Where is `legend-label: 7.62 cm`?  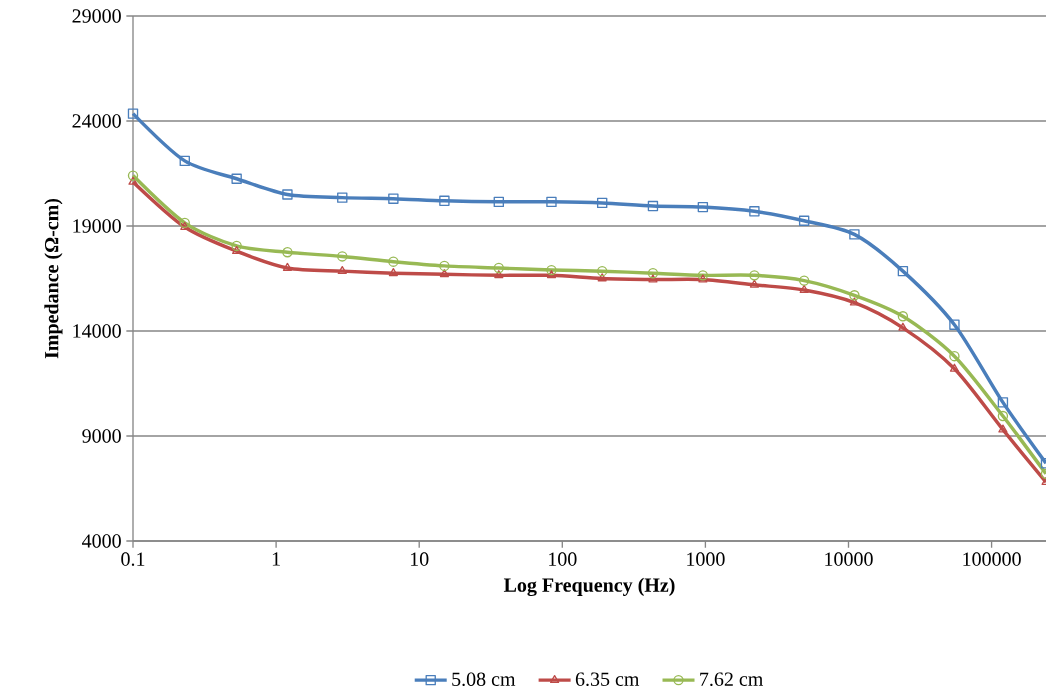 legend-label: 7.62 cm is located at coordinates (732, 679).